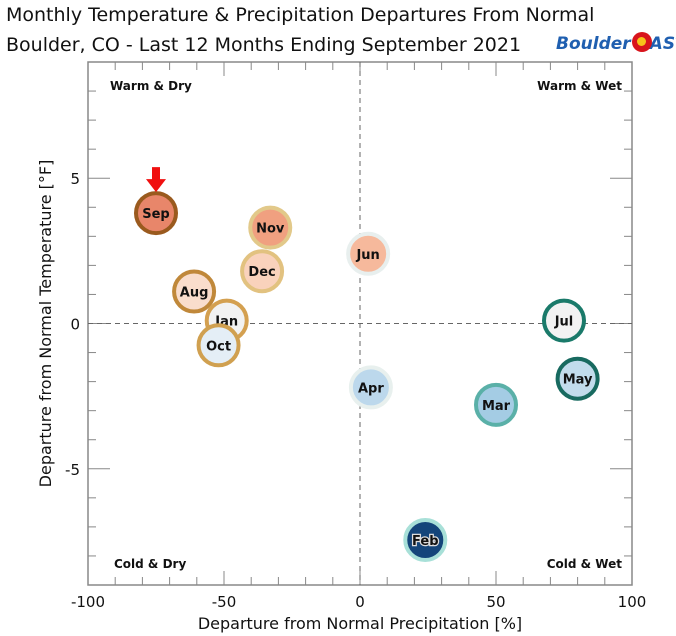  What do you see at coordinates (662, 44) in the screenshot?
I see `logo-text-2: AST` at bounding box center [662, 44].